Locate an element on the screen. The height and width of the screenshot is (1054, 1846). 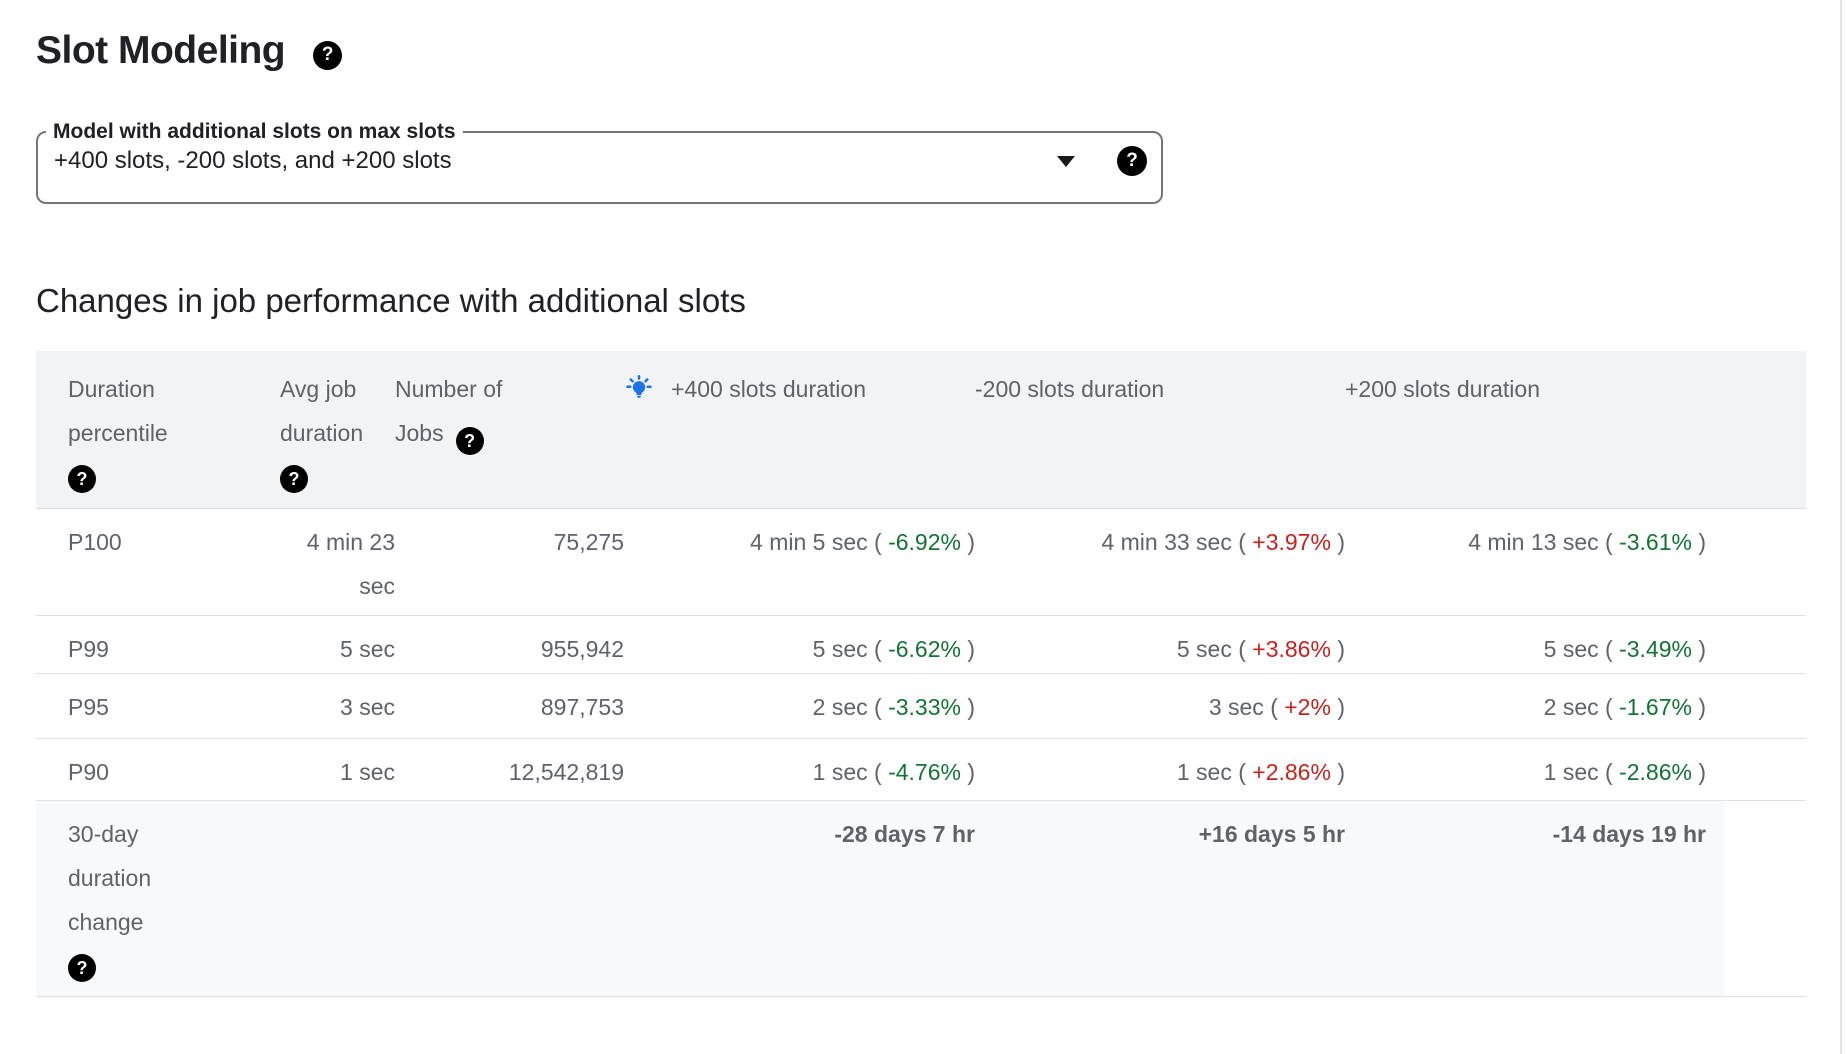
column-header-minus200-duration: -200 slots duration is located at coordinates (1160, 430).